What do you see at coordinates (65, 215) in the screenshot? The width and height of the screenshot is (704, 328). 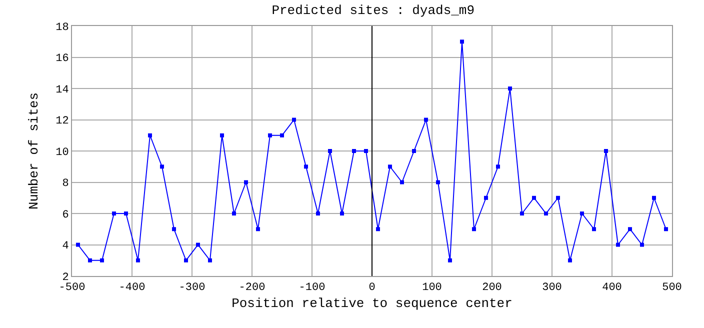 I see `y-tick-label: 6` at bounding box center [65, 215].